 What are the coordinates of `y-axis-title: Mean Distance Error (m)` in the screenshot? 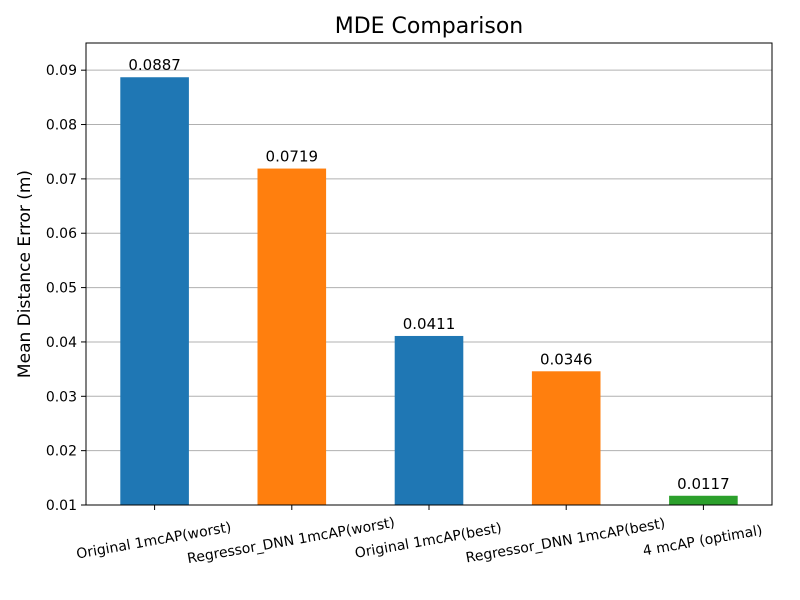 It's located at (25, 274).